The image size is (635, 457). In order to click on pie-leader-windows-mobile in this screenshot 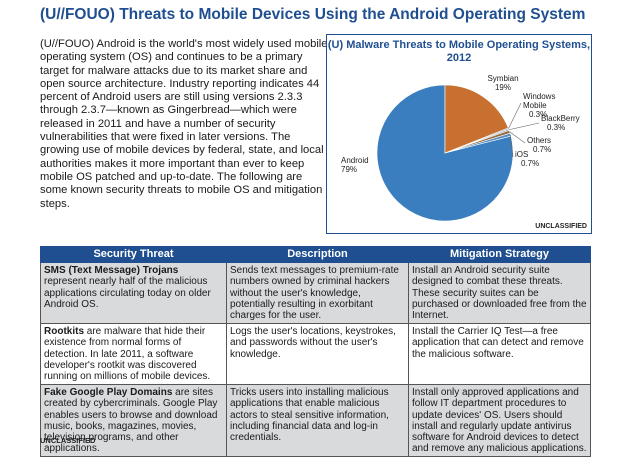, I will do `click(515, 115)`.